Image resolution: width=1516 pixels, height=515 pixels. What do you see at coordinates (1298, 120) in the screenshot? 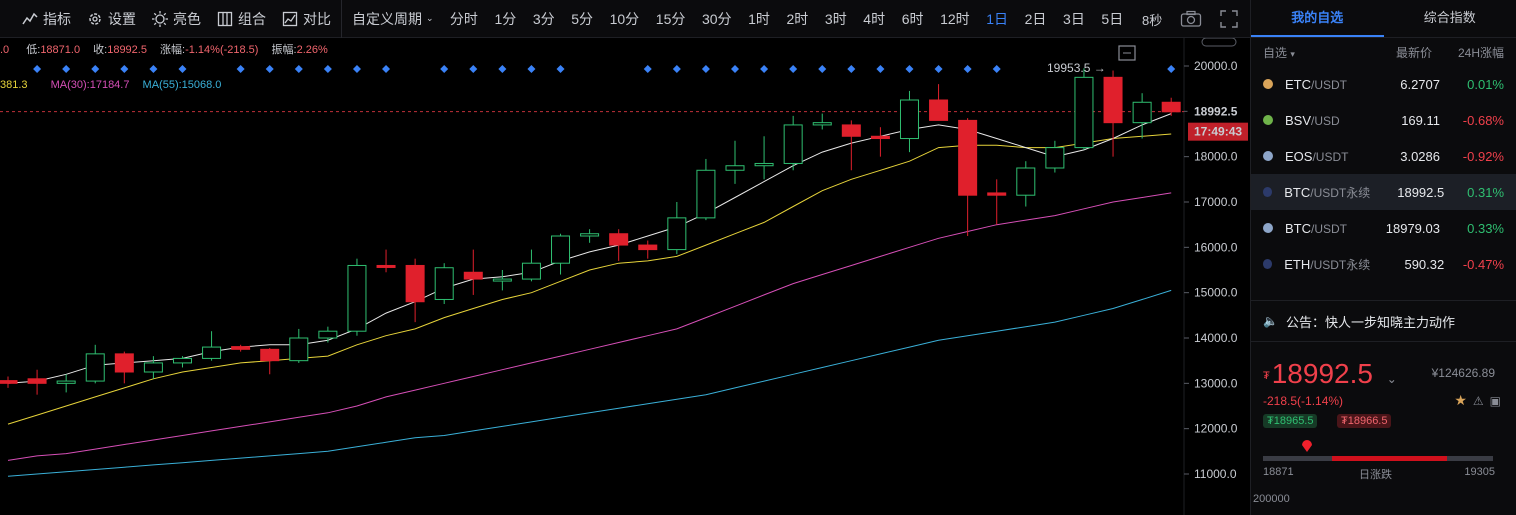
I see `pair-base: BSV` at bounding box center [1298, 120].